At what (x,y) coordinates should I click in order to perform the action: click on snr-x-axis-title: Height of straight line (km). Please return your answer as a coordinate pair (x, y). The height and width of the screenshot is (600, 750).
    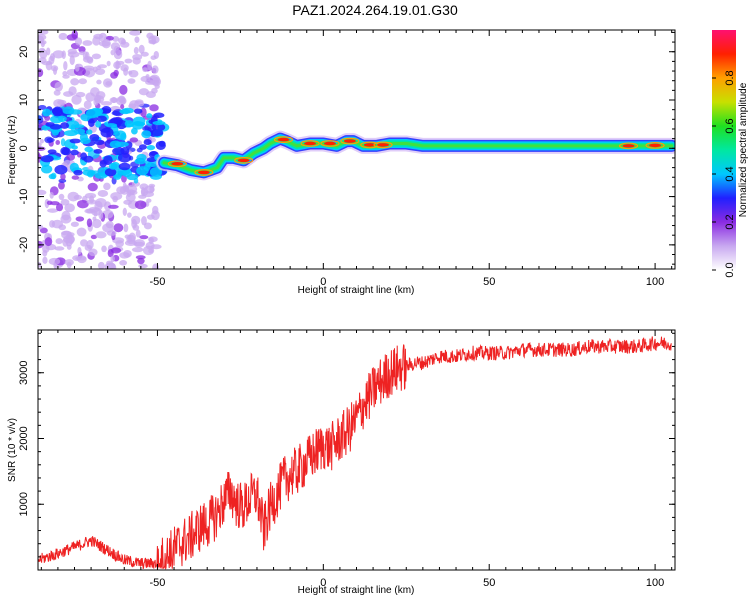
    Looking at the image, I should click on (356, 590).